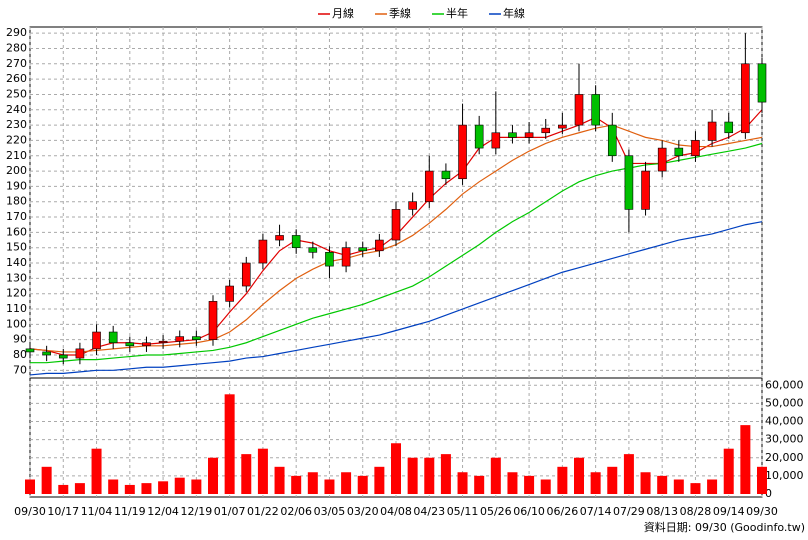 The height and width of the screenshot is (540, 808). Describe the element at coordinates (16, 32) in the screenshot. I see `y-tick-label: 290` at that location.